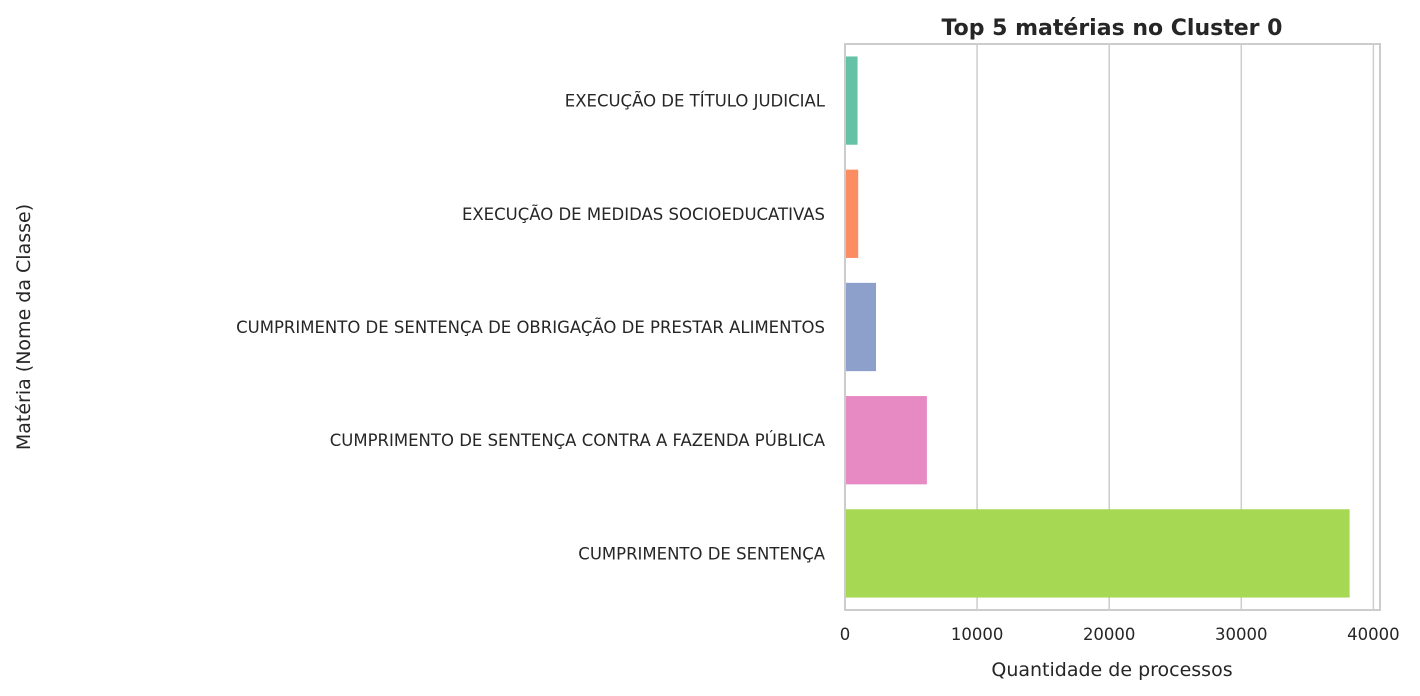 Image resolution: width=1420 pixels, height=696 pixels. I want to click on y-tick-label: EXECUÇÃO DE TÍTULO JUDICIAL, so click(695, 101).